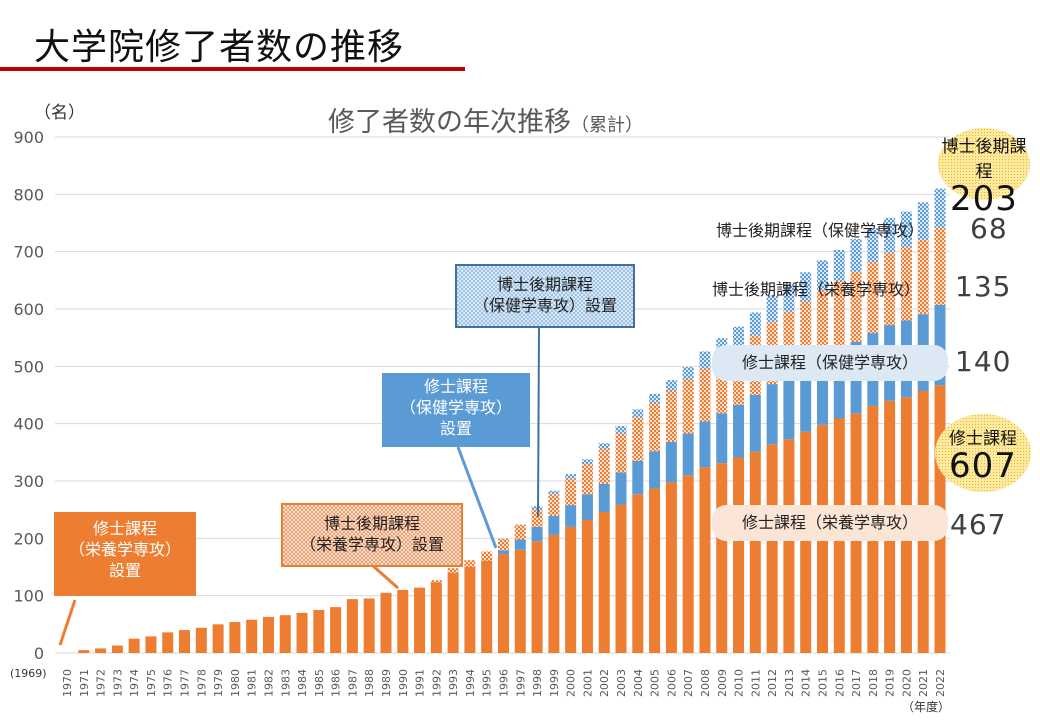 This screenshot has height=720, width=1040. I want to click on x-tick-label: 1999, so click(554, 683).